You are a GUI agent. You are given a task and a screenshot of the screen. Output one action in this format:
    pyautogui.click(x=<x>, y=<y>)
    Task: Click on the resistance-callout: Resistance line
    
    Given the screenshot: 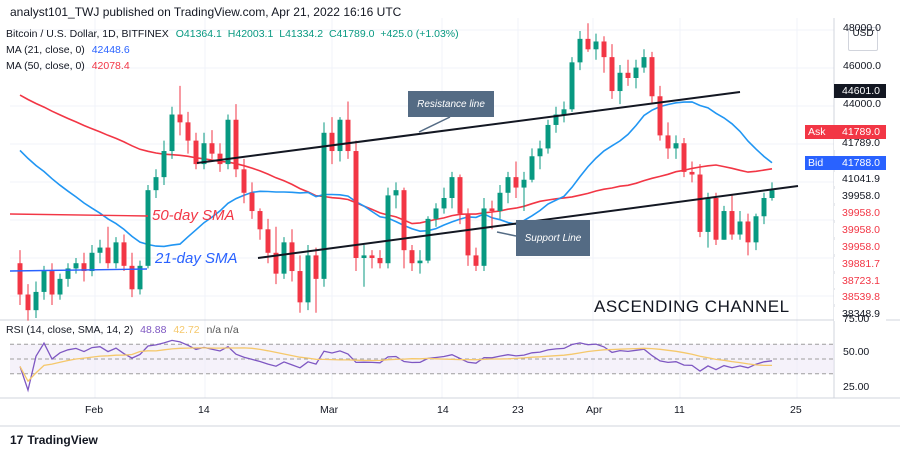 What is the action you would take?
    pyautogui.click(x=451, y=104)
    